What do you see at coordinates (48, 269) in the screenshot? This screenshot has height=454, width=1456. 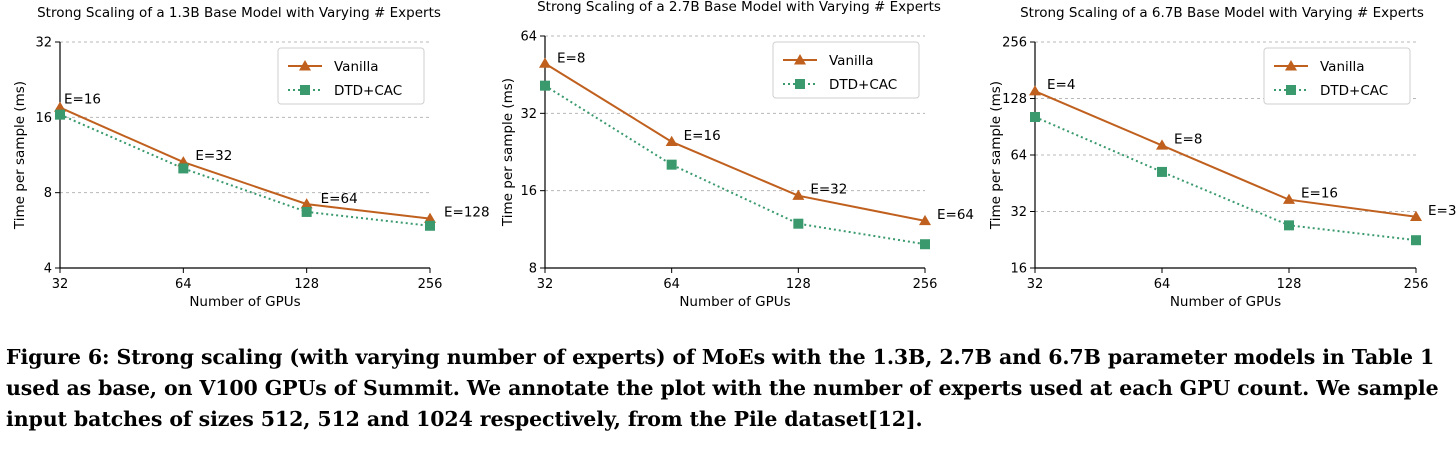 I see `y-tick-label: 4` at bounding box center [48, 269].